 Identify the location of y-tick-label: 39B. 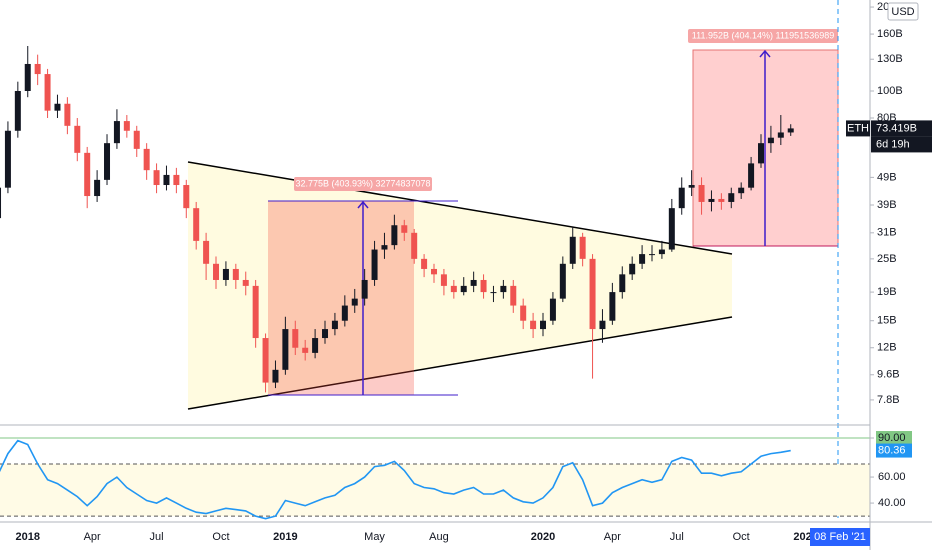
(887, 205).